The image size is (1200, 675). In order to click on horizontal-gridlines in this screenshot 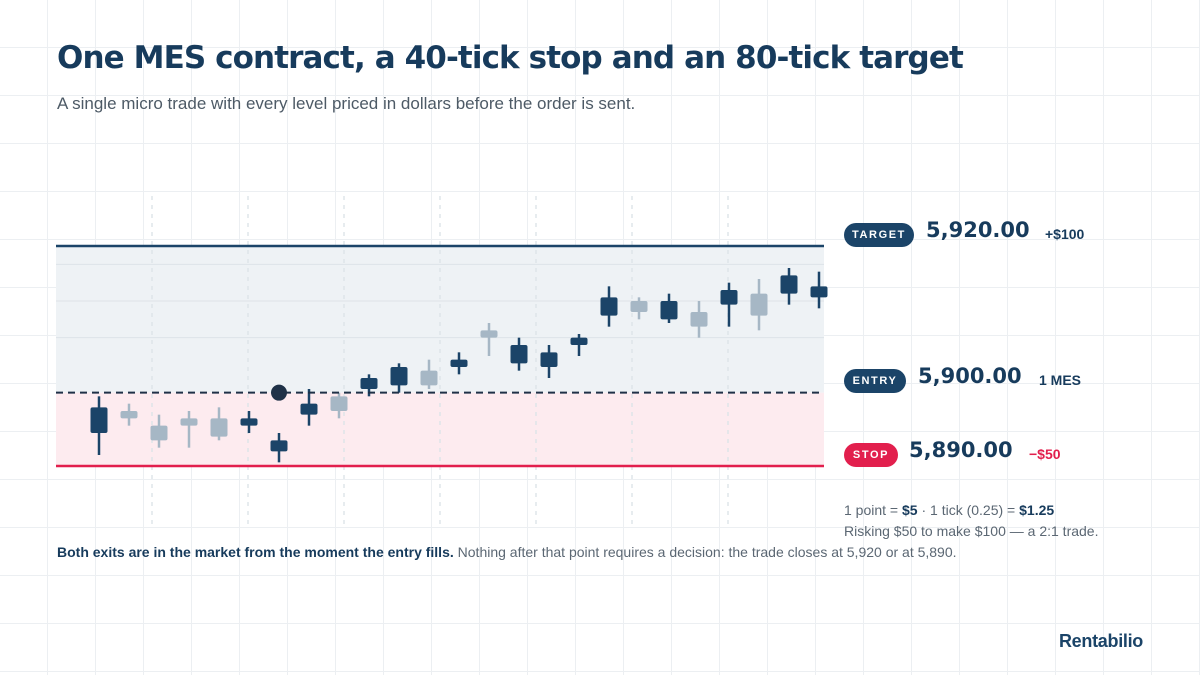, I will do `click(440, 301)`.